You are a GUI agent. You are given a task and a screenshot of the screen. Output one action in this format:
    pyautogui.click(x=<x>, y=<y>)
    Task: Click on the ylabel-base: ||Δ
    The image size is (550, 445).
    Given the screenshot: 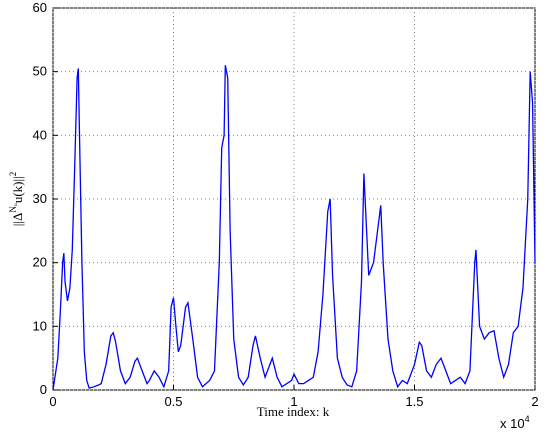 What is the action you would take?
    pyautogui.click(x=17, y=220)
    